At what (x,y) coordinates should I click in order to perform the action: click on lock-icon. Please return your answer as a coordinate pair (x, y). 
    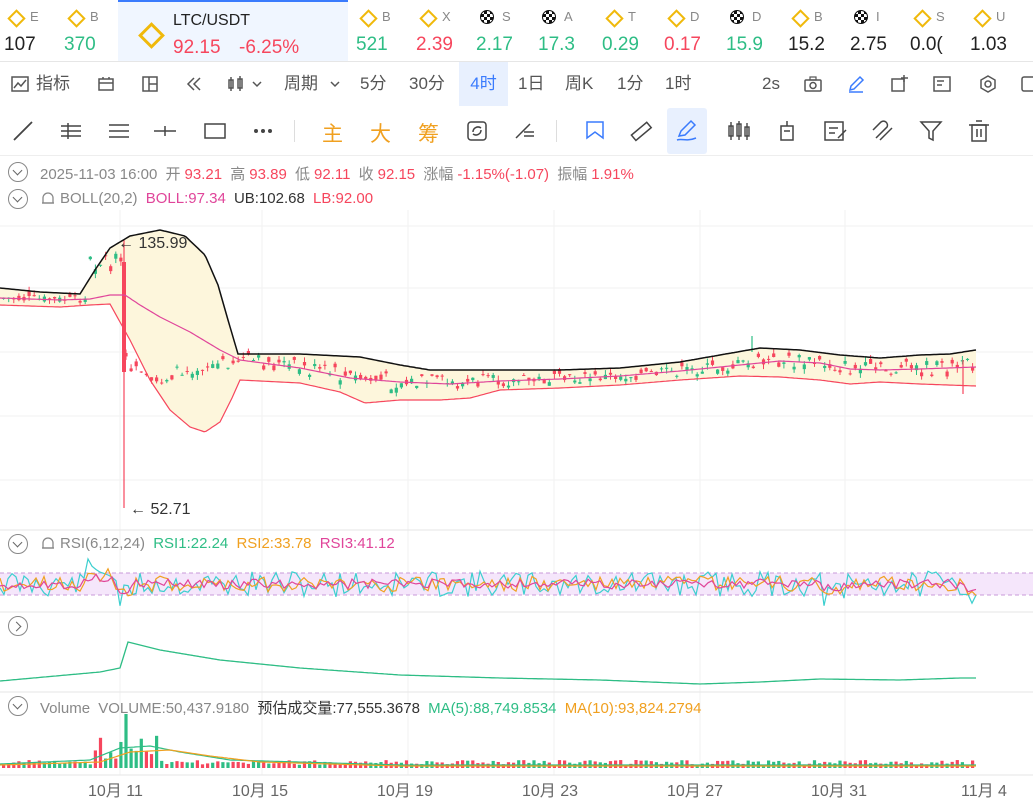
    Looking at the image, I should click on (787, 131).